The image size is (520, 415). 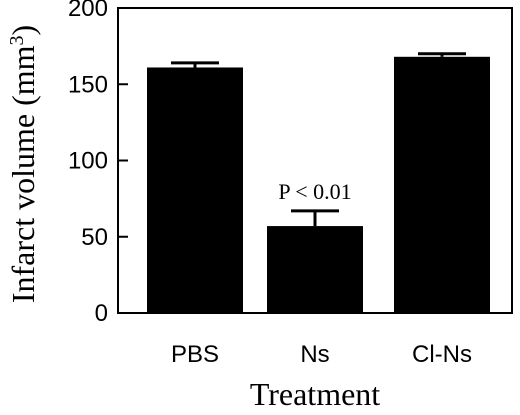 I want to click on x-axis-title: Treatment, so click(x=315, y=394).